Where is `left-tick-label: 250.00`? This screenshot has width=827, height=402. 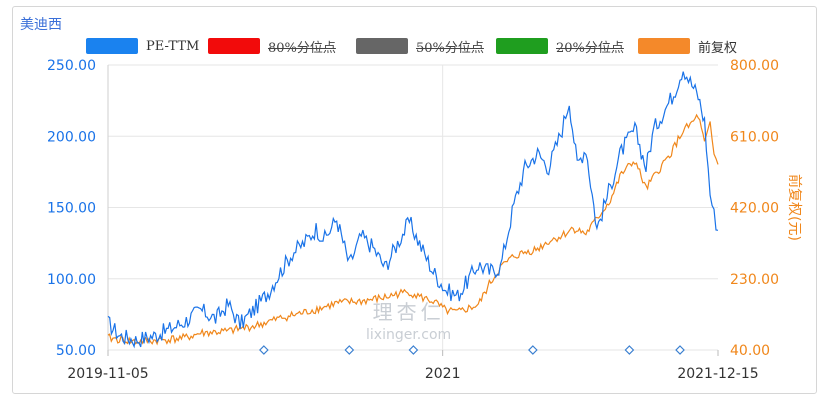
left-tick-label: 250.00 is located at coordinates (71, 66).